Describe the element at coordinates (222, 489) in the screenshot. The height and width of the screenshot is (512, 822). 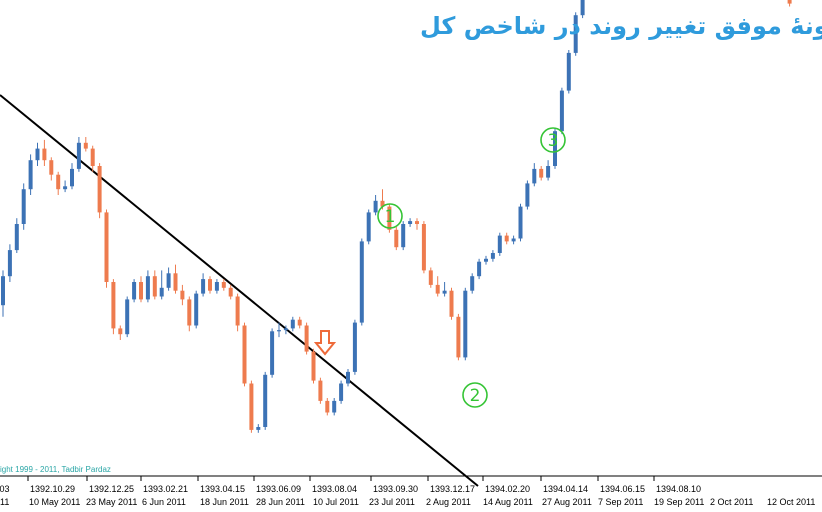
I see `x-tick-label-persian: 1393.04.15` at that location.